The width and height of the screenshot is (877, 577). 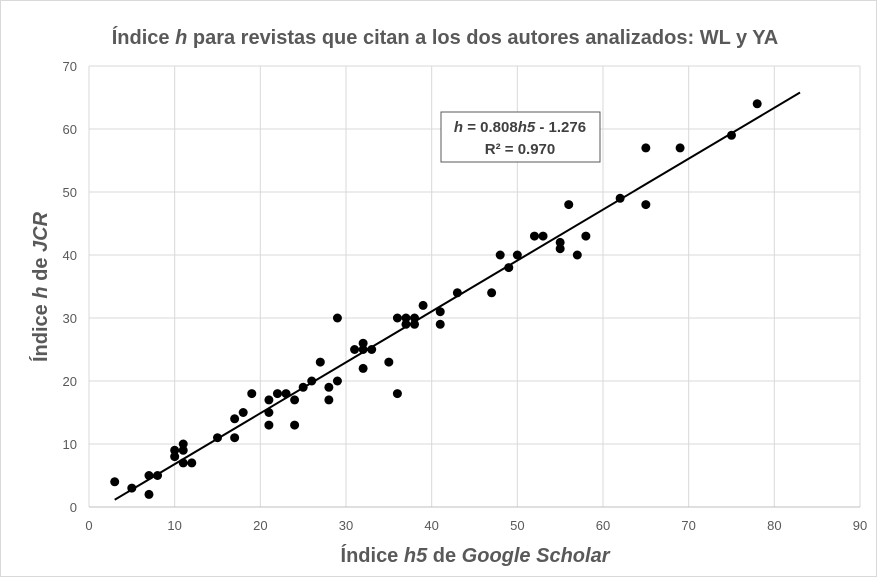 I want to click on equation: h = 0.808h5 - 1.276, so click(x=520, y=127).